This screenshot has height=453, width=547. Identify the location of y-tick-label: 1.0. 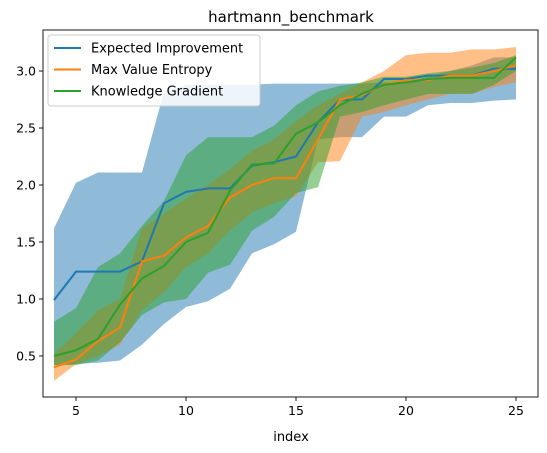
(26, 298).